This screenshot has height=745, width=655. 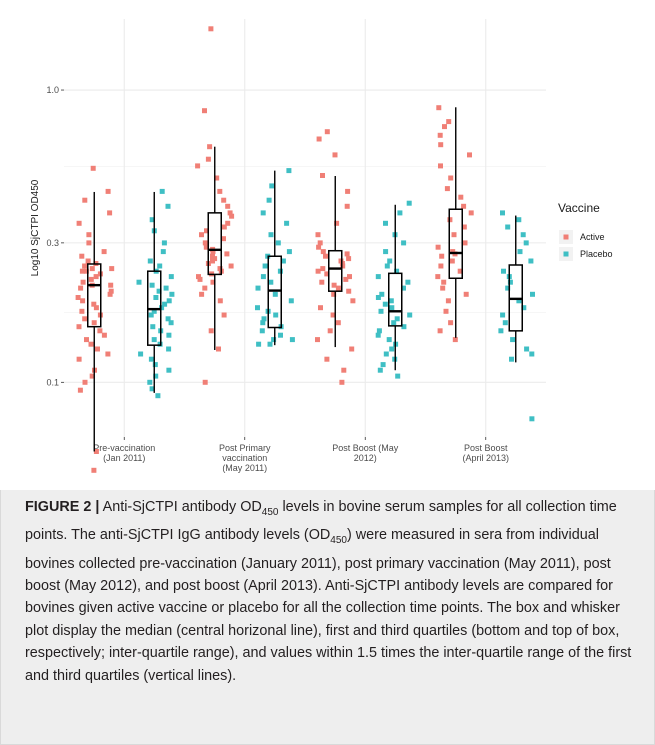 I want to click on x-tick-label: Pre-vaccination (Jan 2011), so click(x=124, y=453).